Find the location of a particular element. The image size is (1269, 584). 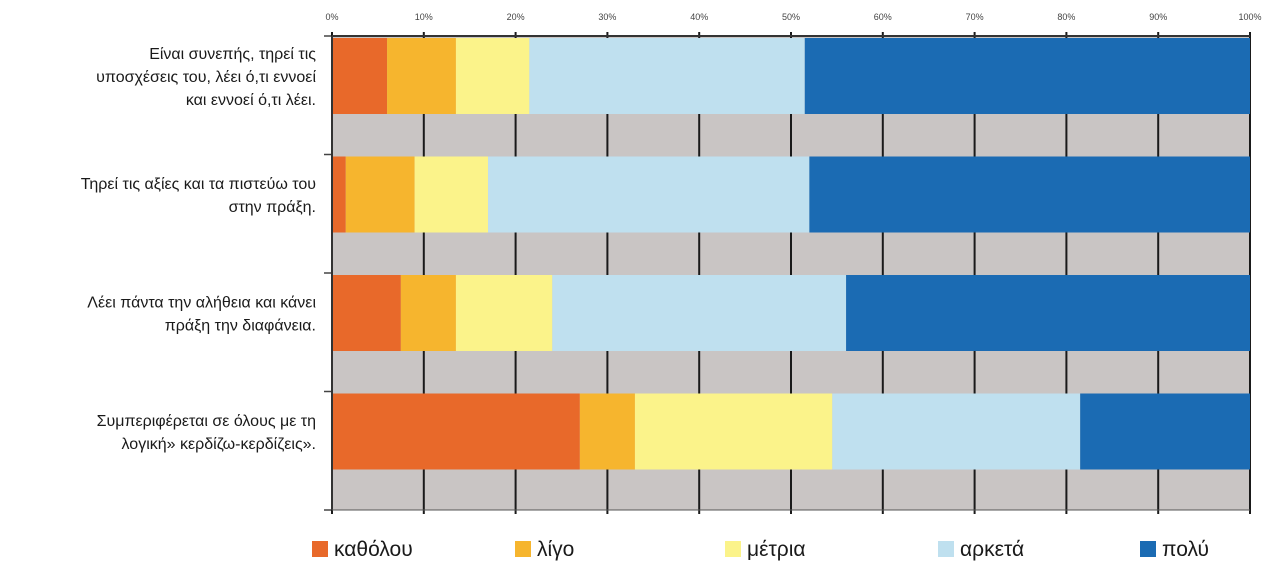

category-label-line: στην πράξη. is located at coordinates (272, 207).